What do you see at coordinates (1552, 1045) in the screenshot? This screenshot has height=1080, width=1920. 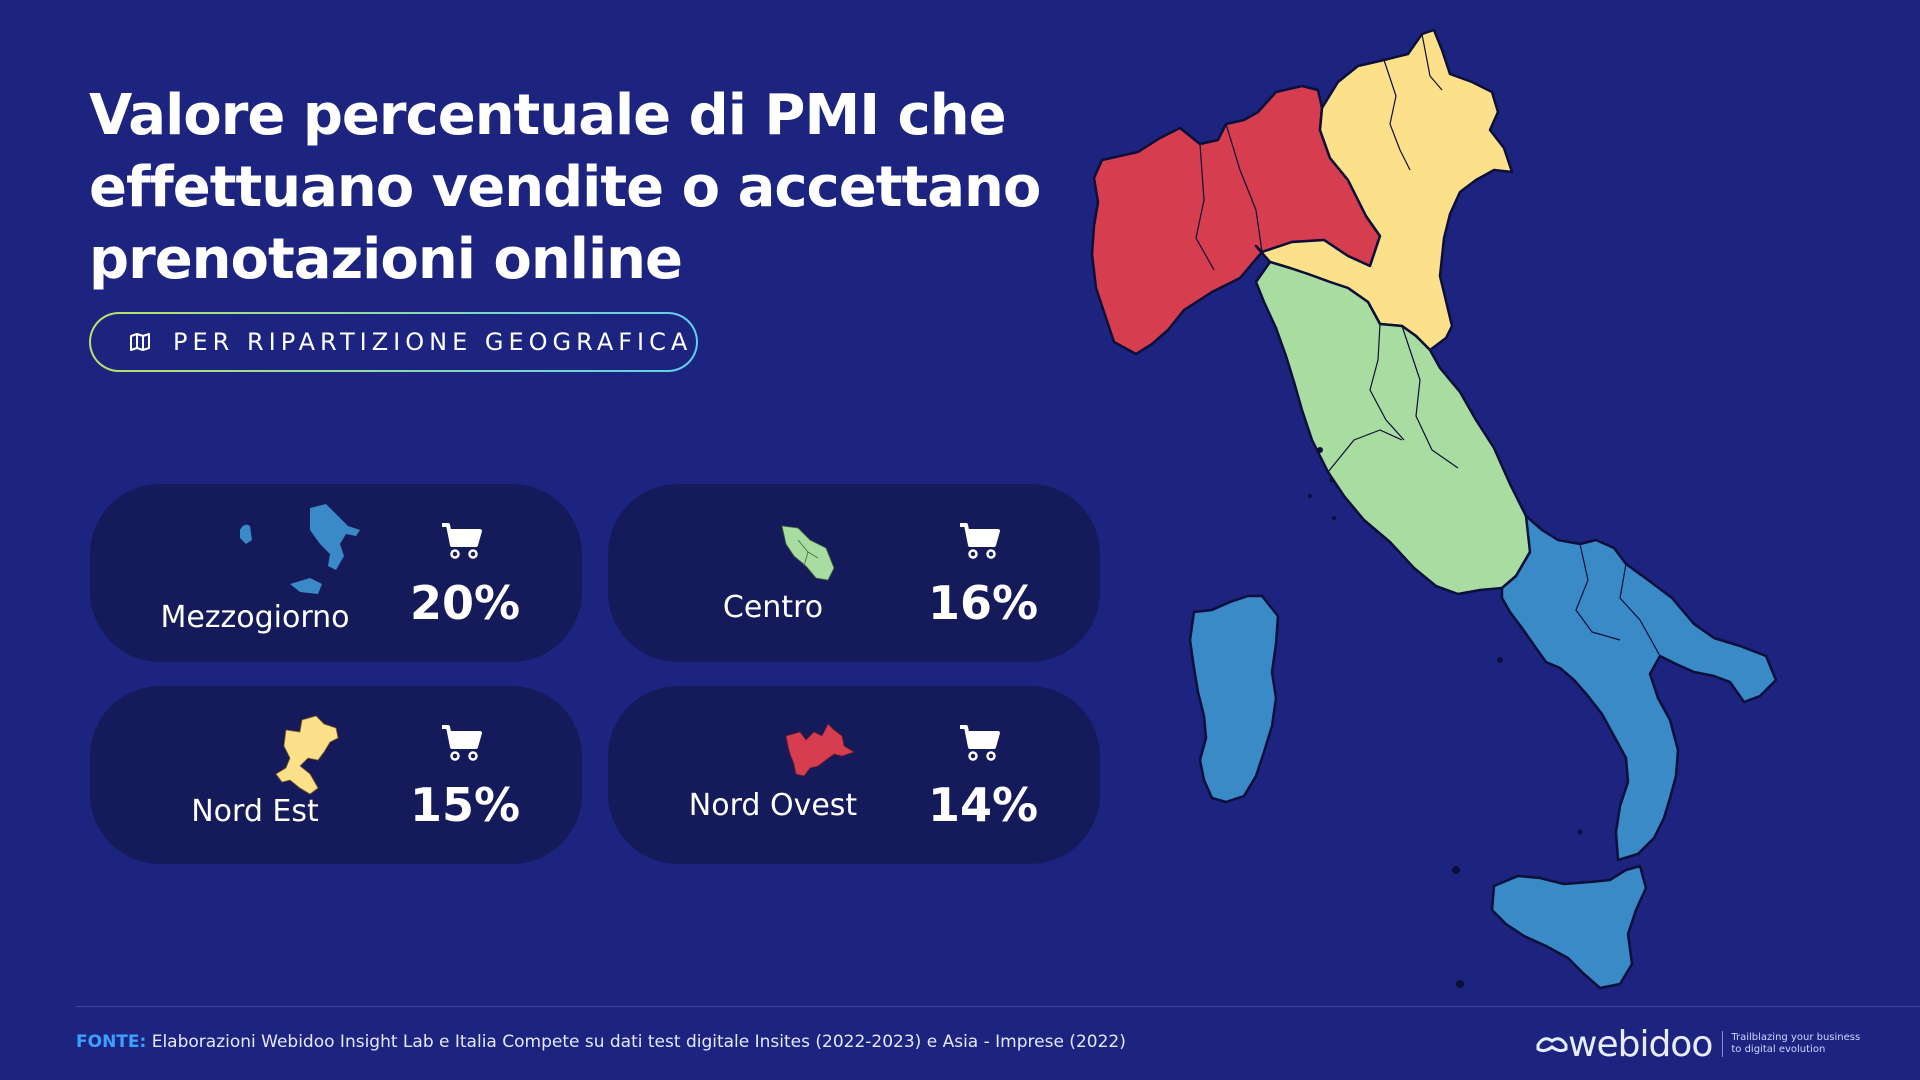 I see `webidoo-logo-icon` at bounding box center [1552, 1045].